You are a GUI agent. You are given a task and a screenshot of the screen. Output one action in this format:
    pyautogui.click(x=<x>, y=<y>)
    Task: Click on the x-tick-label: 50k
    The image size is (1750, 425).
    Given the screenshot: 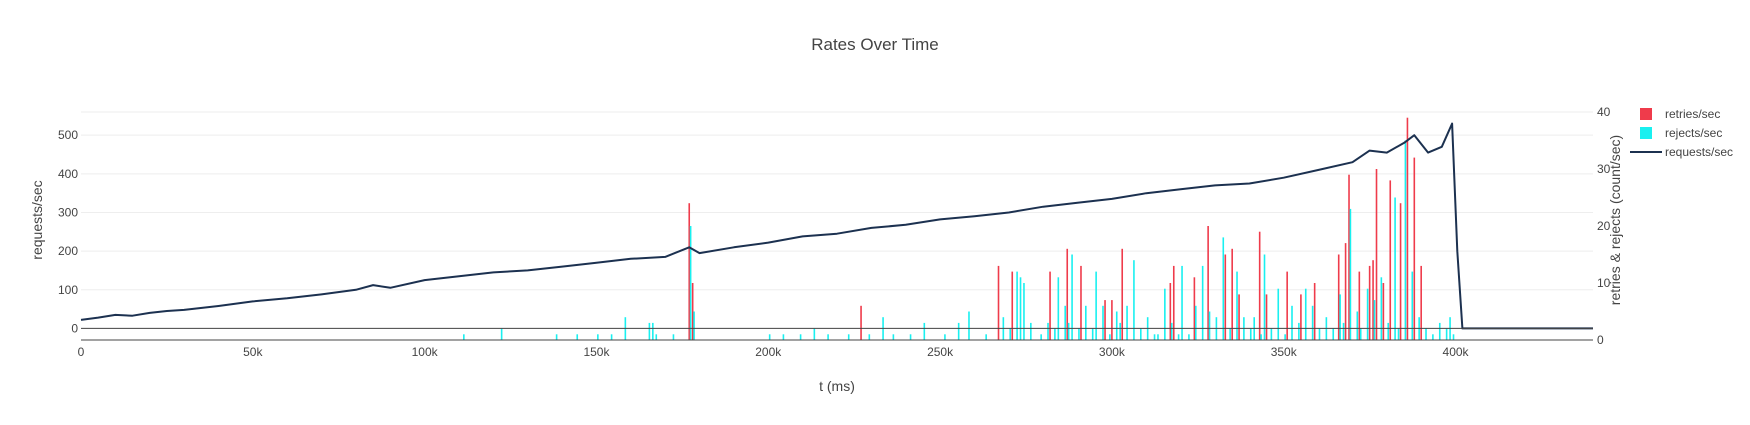 What is the action you would take?
    pyautogui.click(x=253, y=352)
    